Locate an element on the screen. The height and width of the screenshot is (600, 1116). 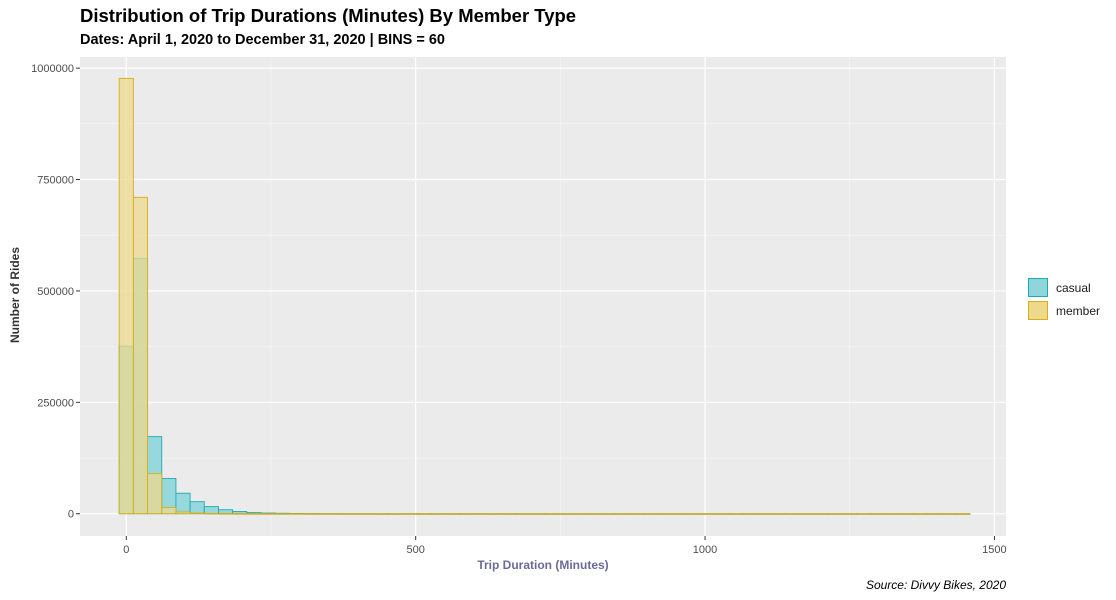
legend-label-member: member is located at coordinates (1078, 310).